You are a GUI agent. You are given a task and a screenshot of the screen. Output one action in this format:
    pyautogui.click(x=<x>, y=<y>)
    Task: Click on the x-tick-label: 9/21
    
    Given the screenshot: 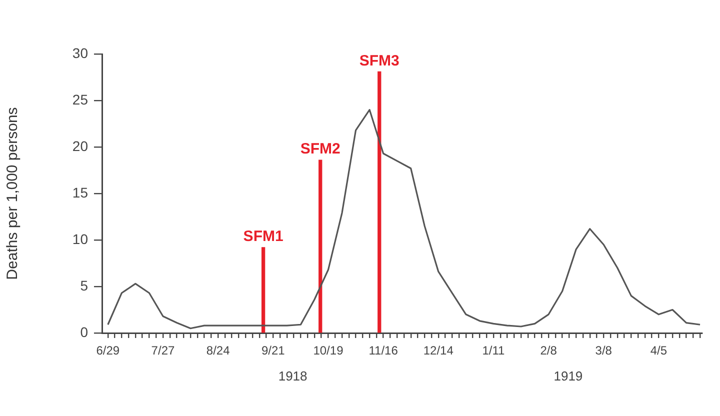 What is the action you would take?
    pyautogui.click(x=273, y=351)
    